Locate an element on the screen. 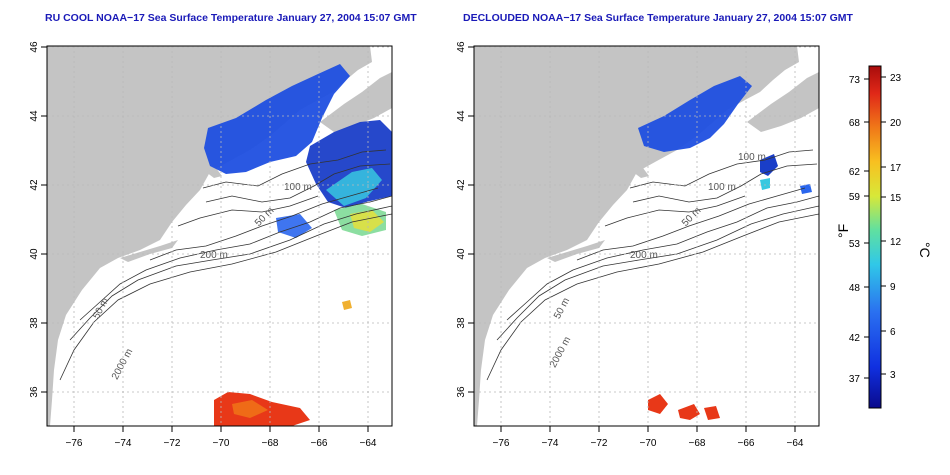 The image size is (950, 475). left-sst-orange-dot is located at coordinates (347, 305).